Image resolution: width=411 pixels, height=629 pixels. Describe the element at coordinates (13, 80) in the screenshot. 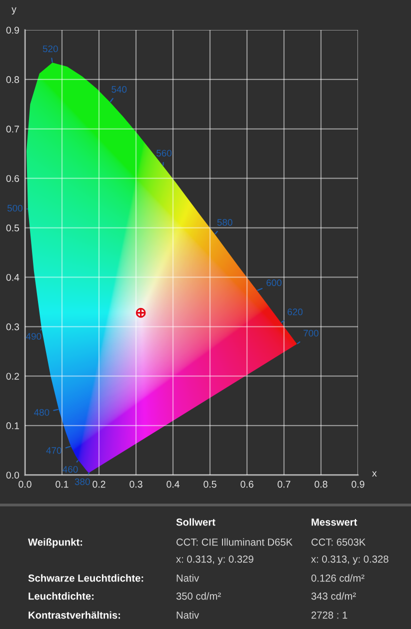

I see `y-tick-label: 0.8` at that location.